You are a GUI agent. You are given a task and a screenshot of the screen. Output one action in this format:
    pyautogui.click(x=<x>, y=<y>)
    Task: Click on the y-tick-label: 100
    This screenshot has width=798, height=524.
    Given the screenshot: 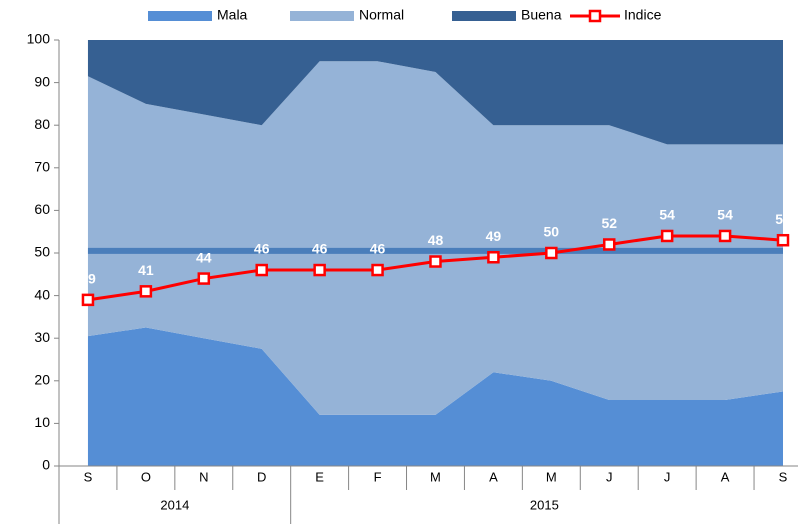 What is the action you would take?
    pyautogui.click(x=39, y=39)
    